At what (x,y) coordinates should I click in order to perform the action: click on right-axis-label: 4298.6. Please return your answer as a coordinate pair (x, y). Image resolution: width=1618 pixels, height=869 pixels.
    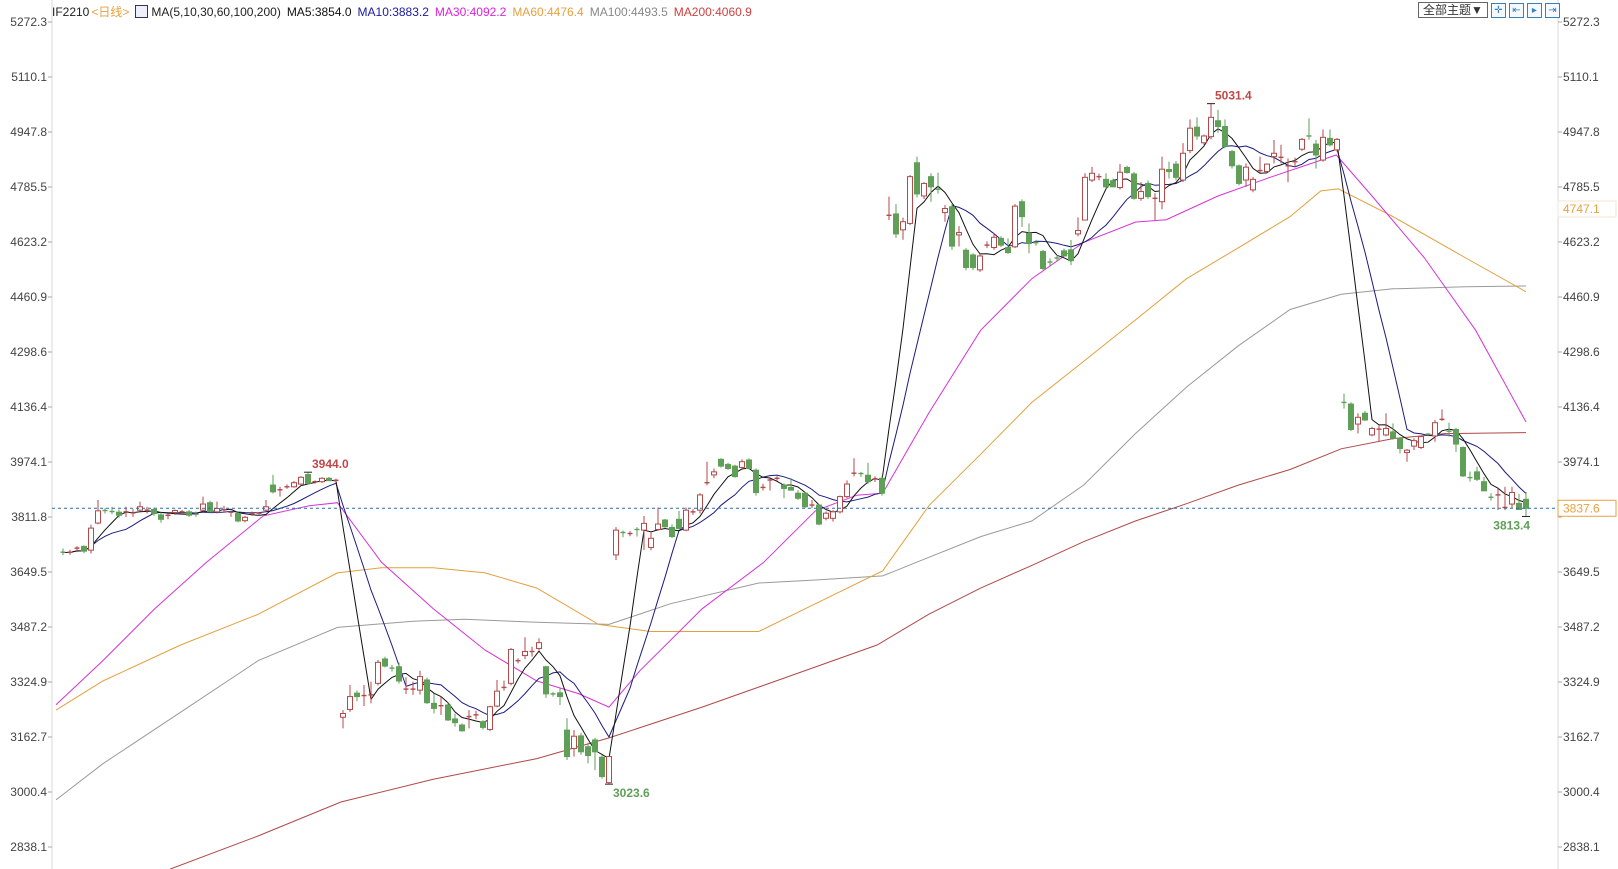
    Looking at the image, I should click on (1581, 352).